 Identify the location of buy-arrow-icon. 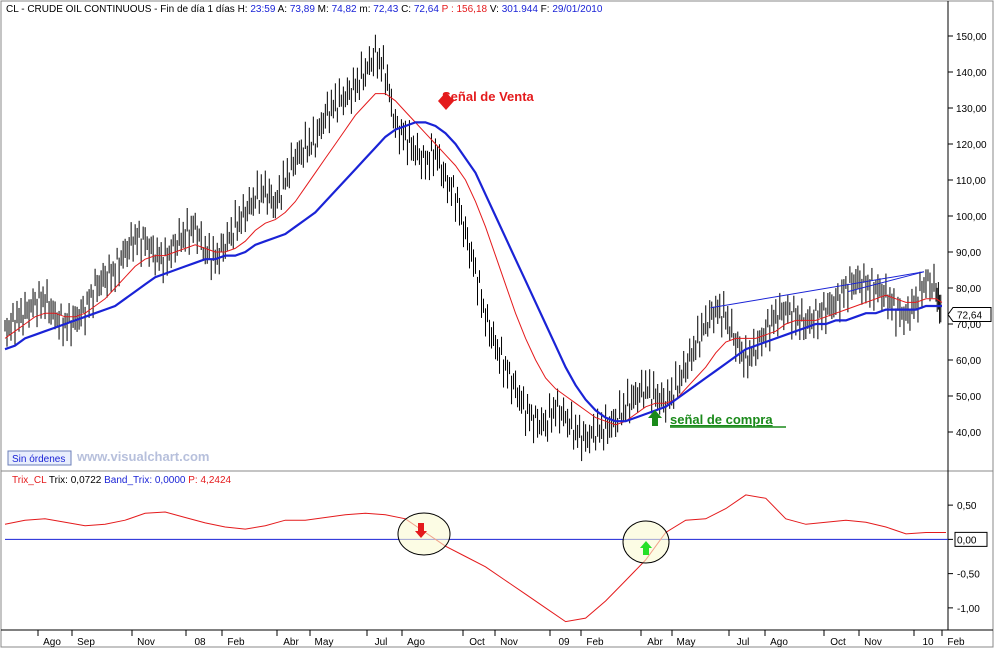
(655, 418).